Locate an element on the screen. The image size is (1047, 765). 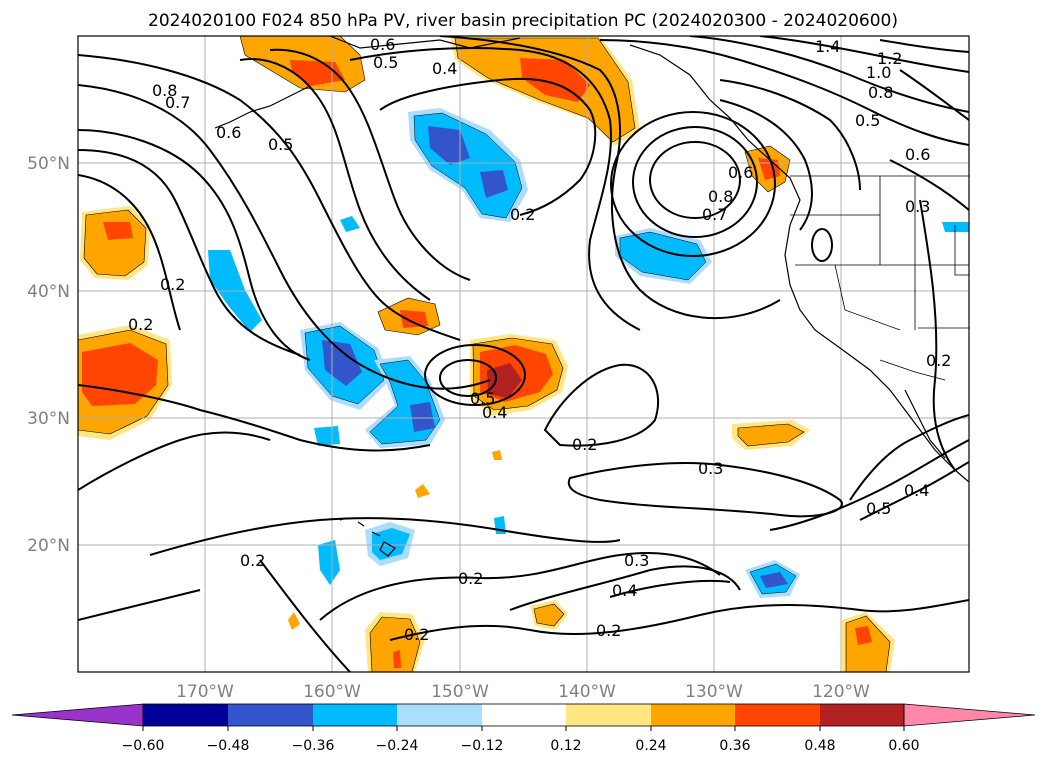
lon-label-130w: 130°W is located at coordinates (714, 692).